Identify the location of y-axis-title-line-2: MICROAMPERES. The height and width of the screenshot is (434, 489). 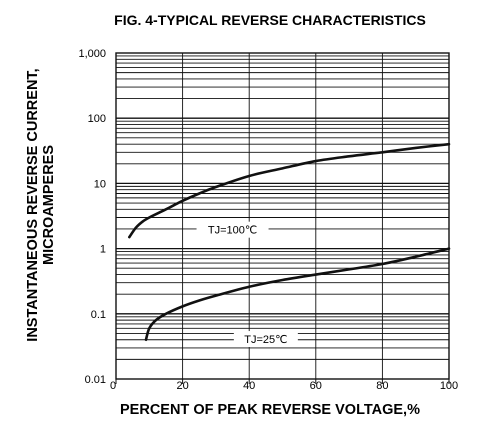
(49, 205).